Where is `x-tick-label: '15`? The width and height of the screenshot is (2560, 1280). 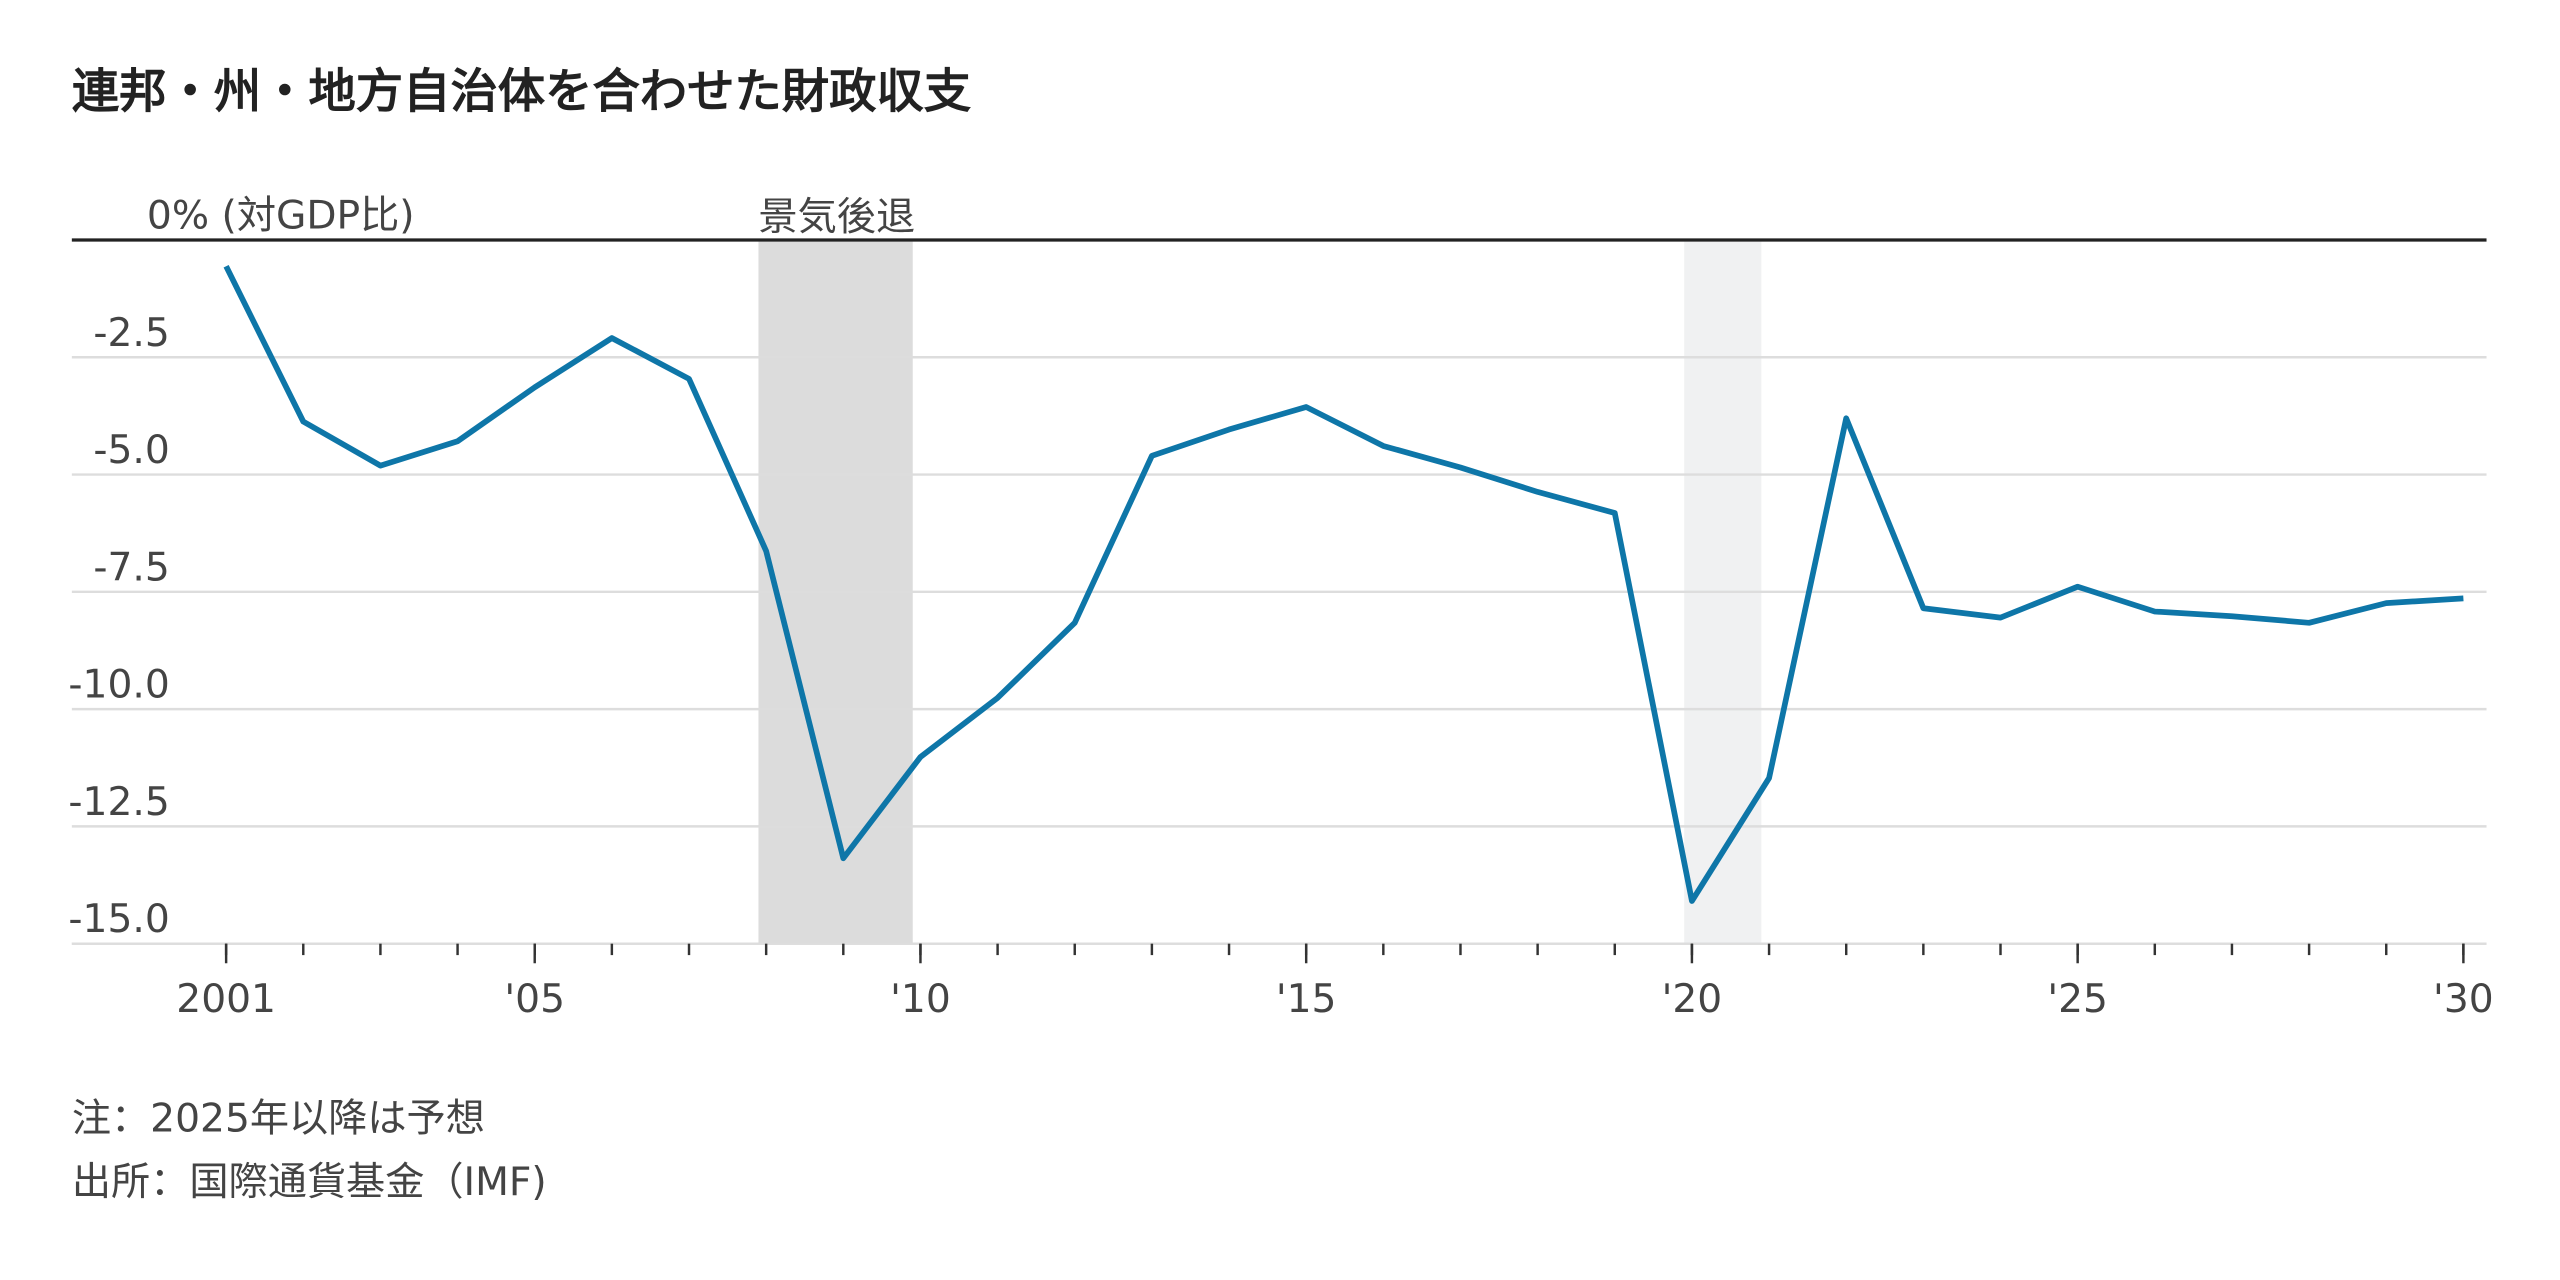 x-tick-label: '15 is located at coordinates (1306, 999).